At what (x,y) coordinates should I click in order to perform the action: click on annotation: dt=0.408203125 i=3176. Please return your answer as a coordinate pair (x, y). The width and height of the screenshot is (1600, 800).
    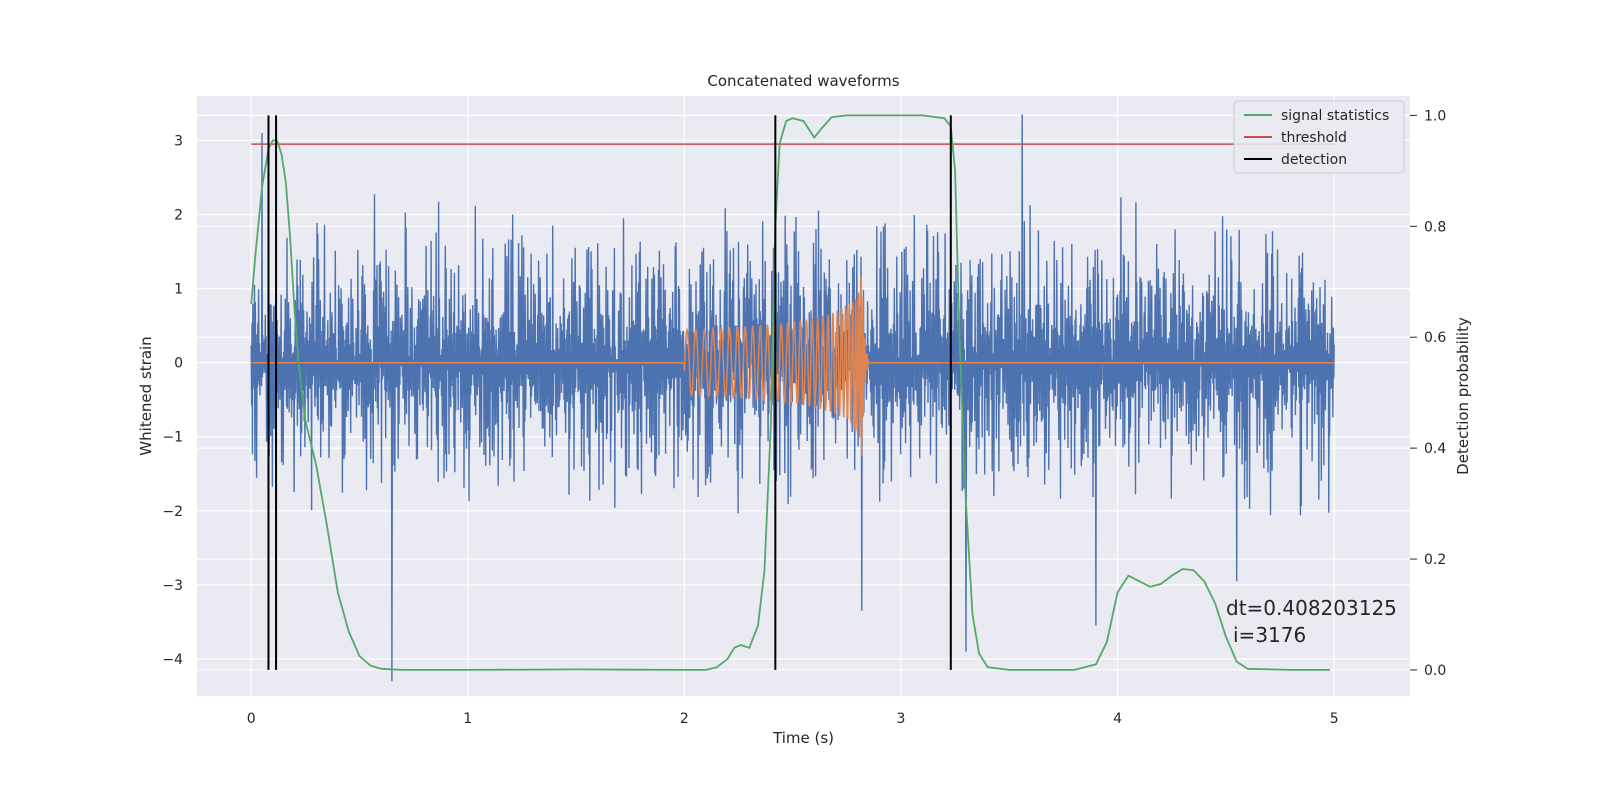
    Looking at the image, I should click on (1311, 621).